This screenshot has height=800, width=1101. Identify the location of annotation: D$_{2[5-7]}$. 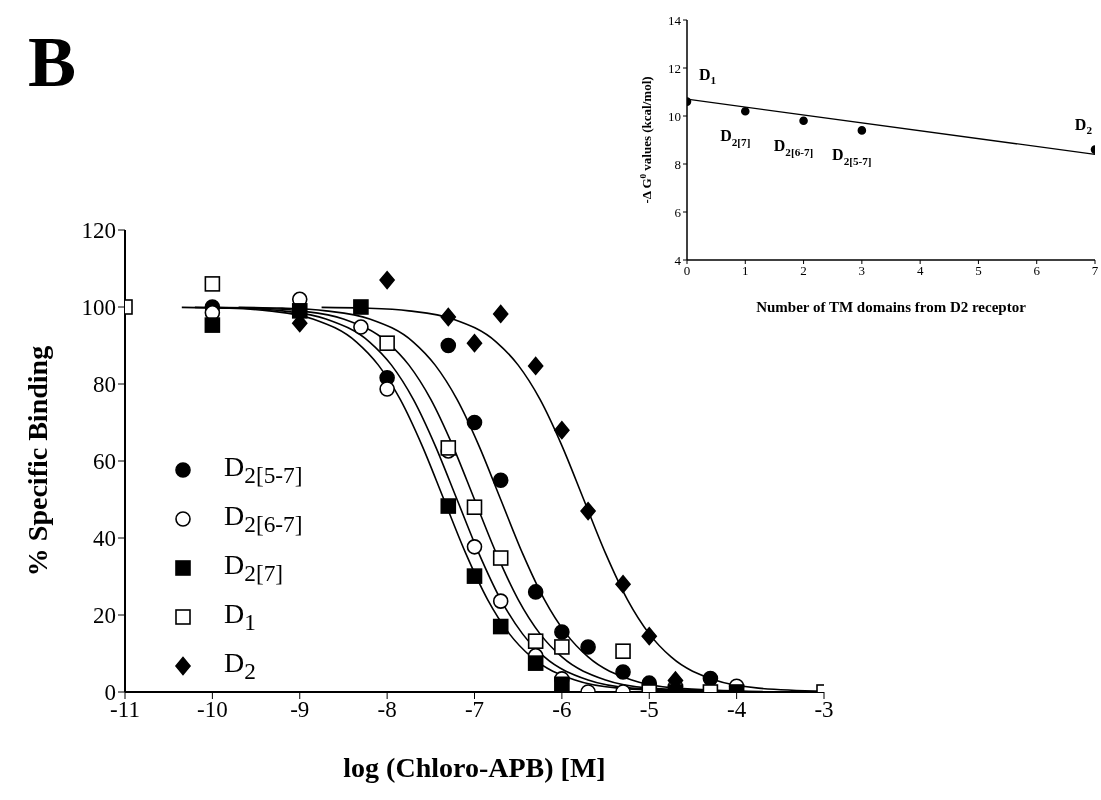
(852, 157).